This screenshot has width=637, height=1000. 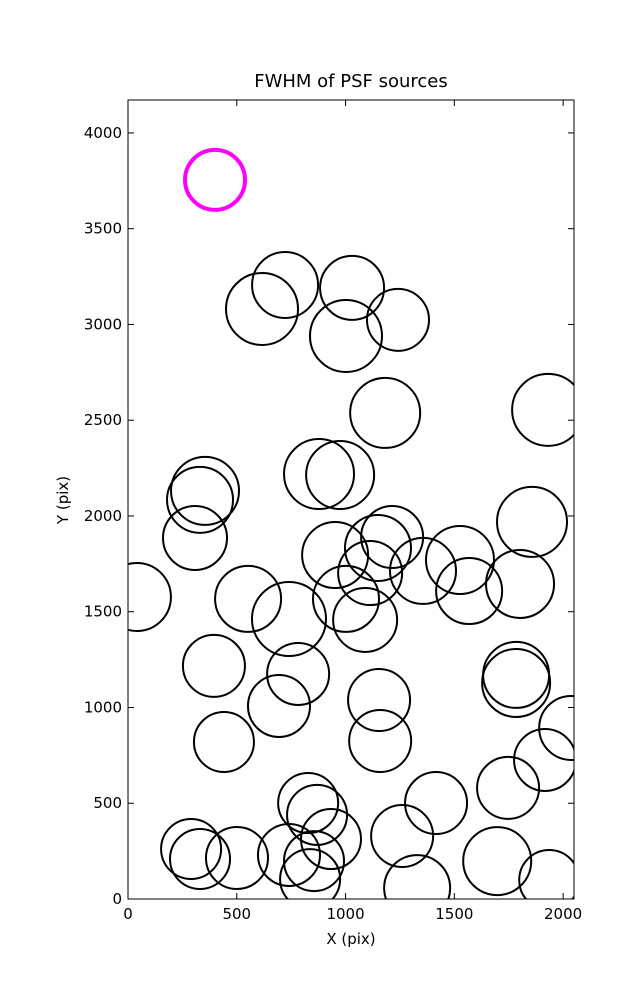 I want to click on y-axis-label: Y (pix), so click(x=63, y=500).